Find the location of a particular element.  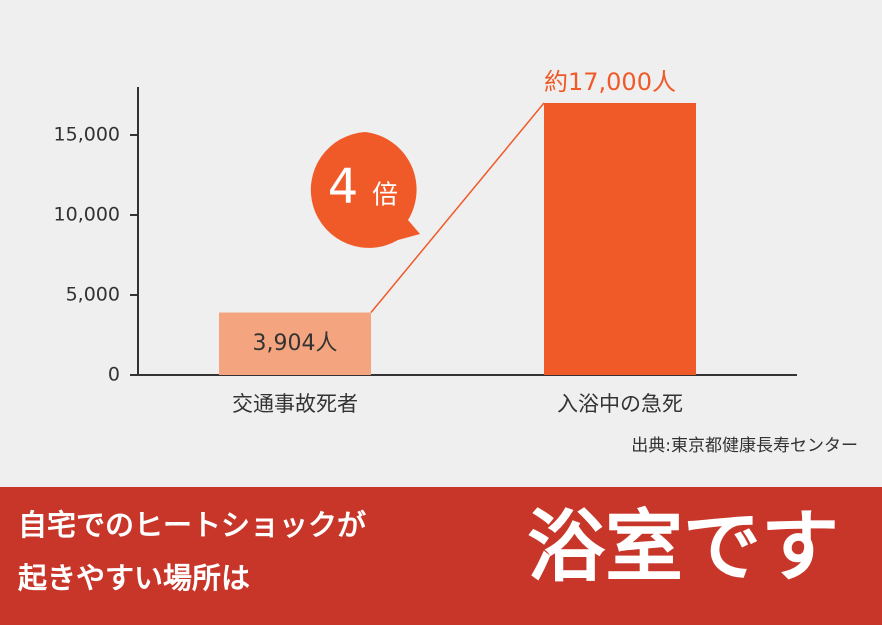

annotation-number: 4 is located at coordinates (343, 187).